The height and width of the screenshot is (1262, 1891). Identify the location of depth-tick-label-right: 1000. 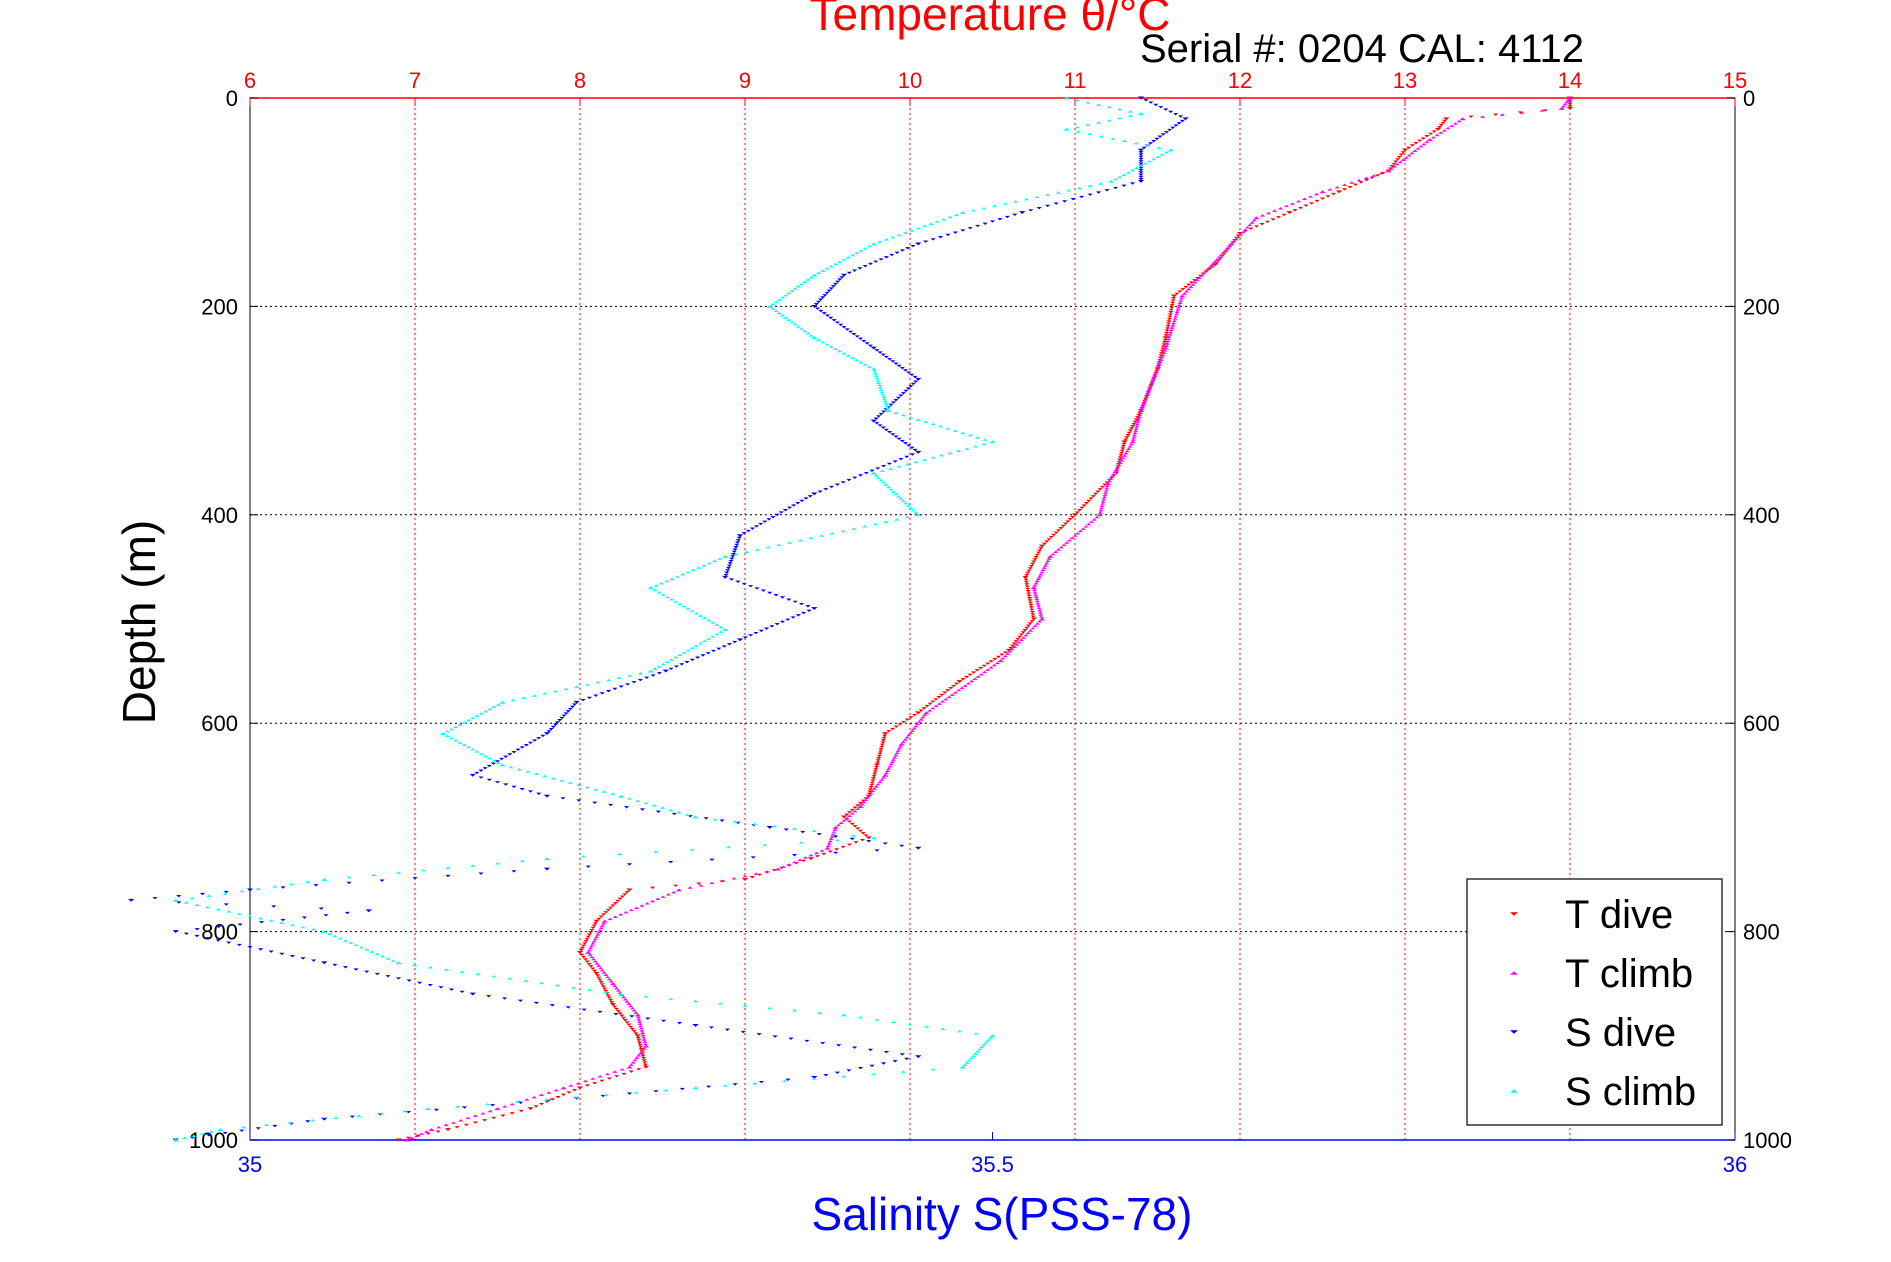
(1767, 1140).